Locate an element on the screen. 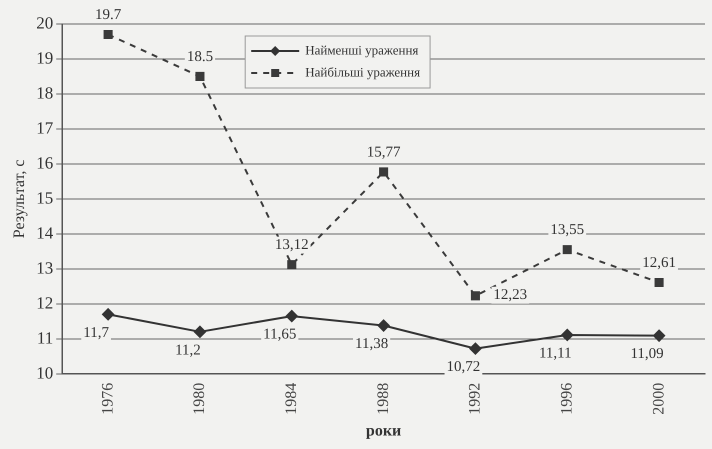 The height and width of the screenshot is (449, 712). data-label: 18.5 is located at coordinates (200, 56).